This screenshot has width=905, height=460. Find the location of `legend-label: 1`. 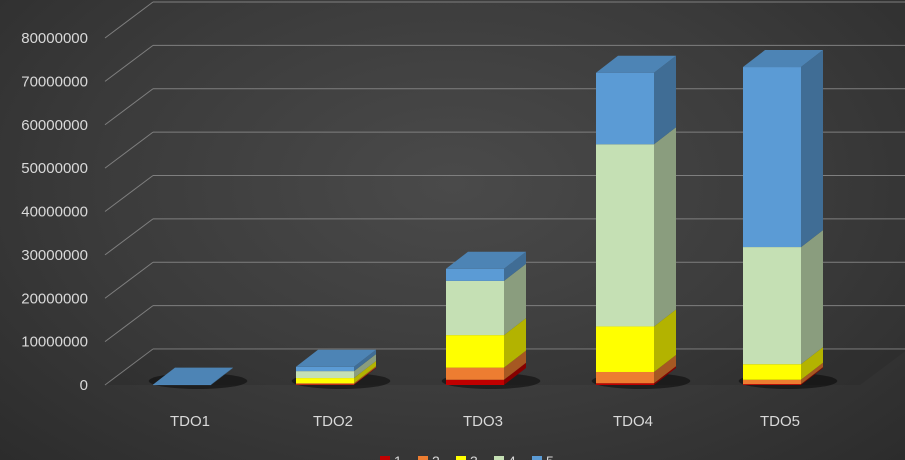

legend-label: 1 is located at coordinates (398, 456).